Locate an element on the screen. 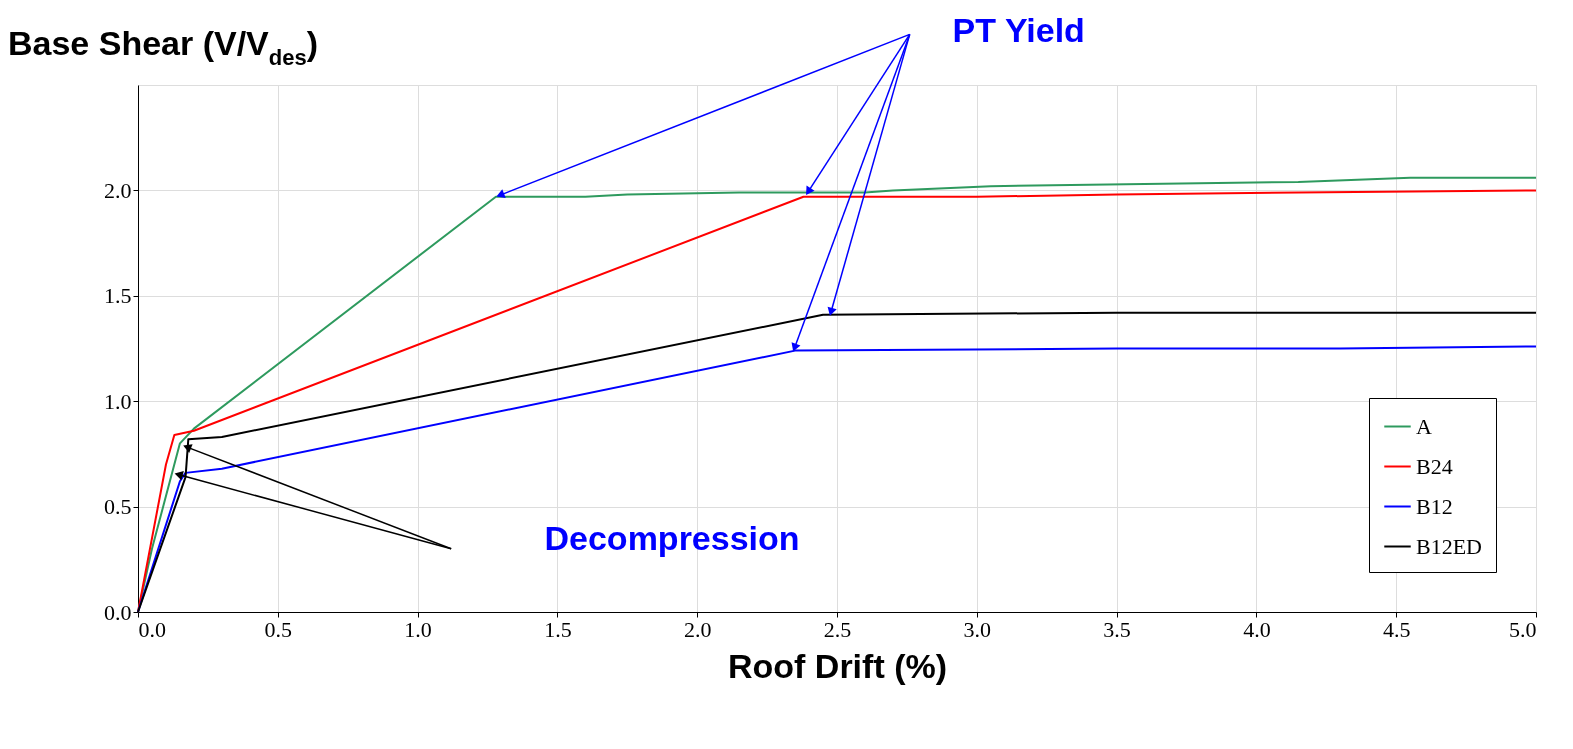  legend-label: B12ED is located at coordinates (1449, 546).